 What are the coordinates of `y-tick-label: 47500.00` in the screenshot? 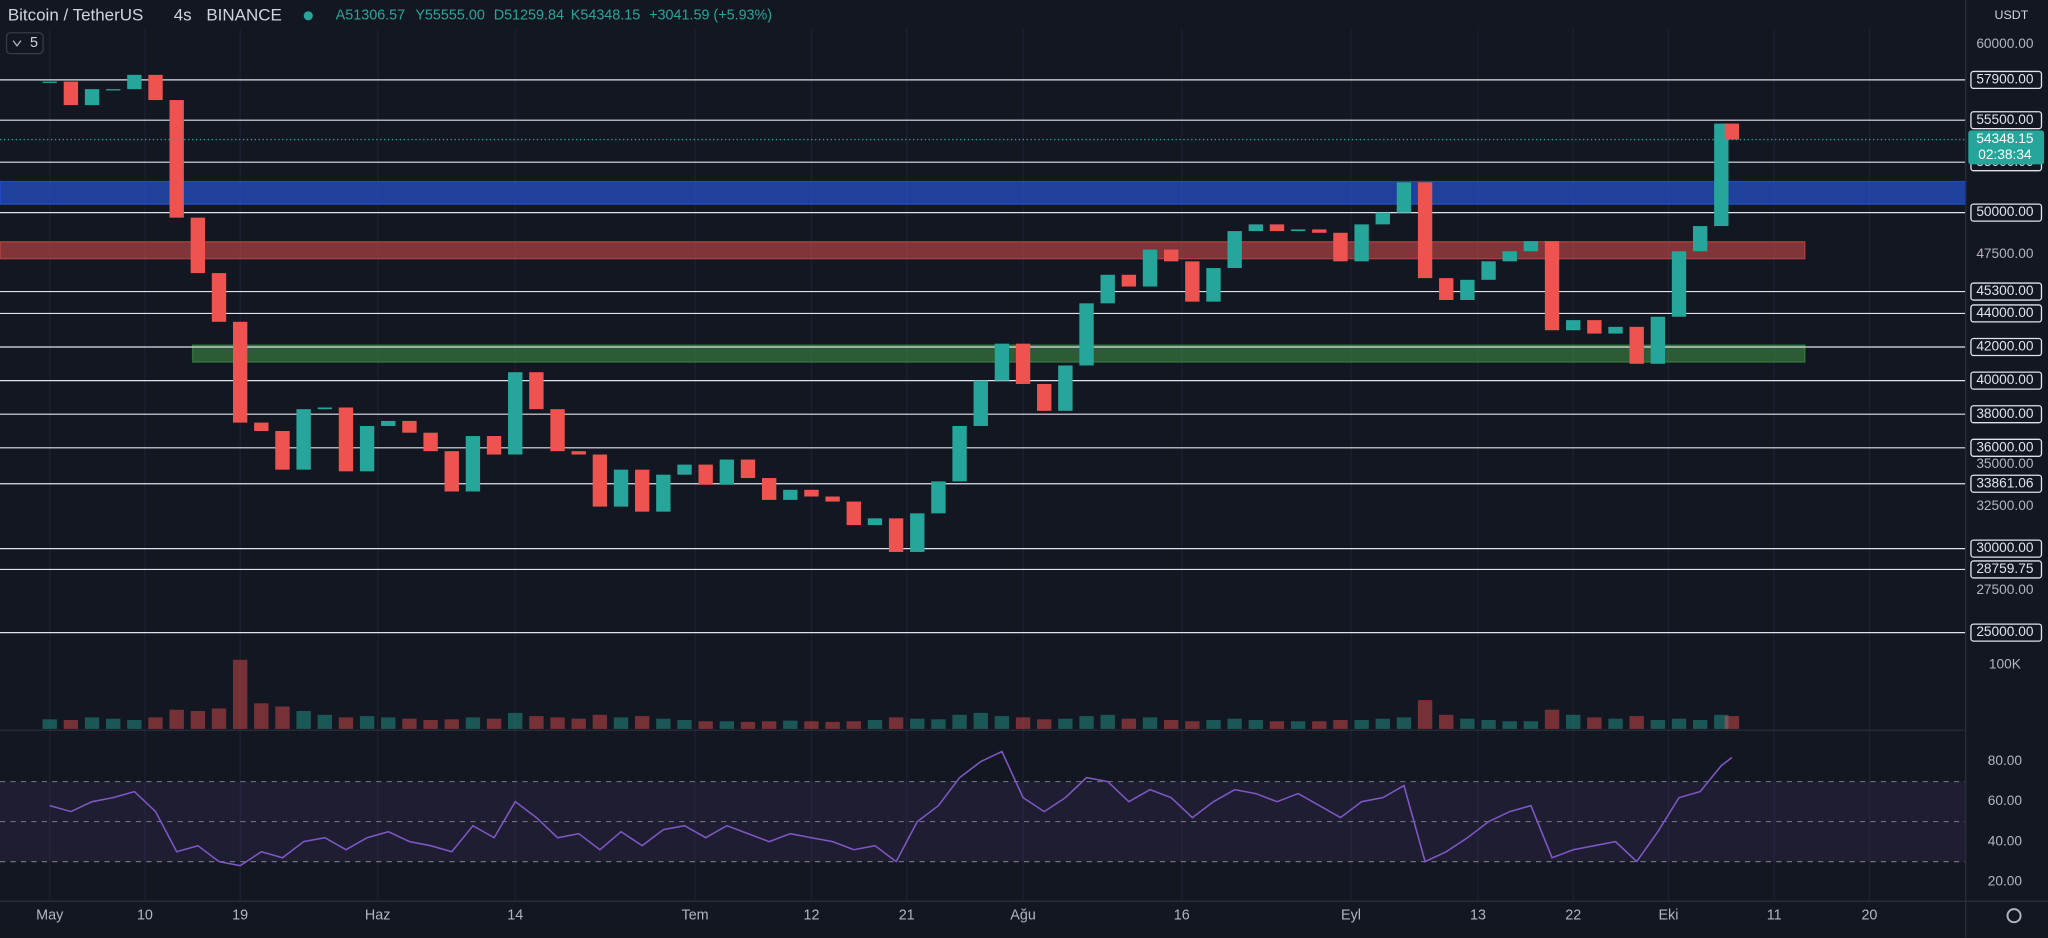 It's located at (2005, 253).